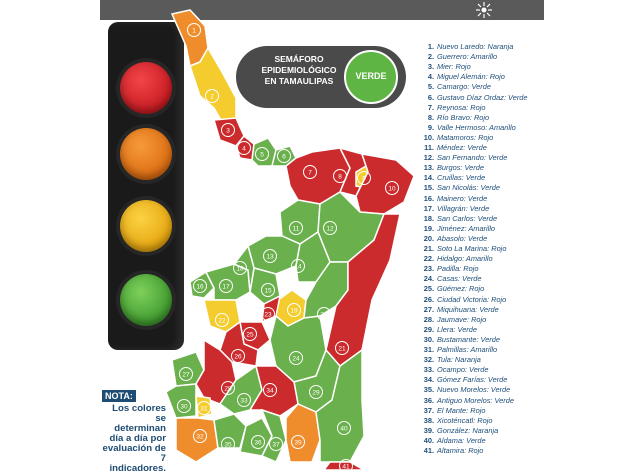 This screenshot has height=474, width=628. I want to click on list-item: 5. Camargo: Verde, so click(455, 86).